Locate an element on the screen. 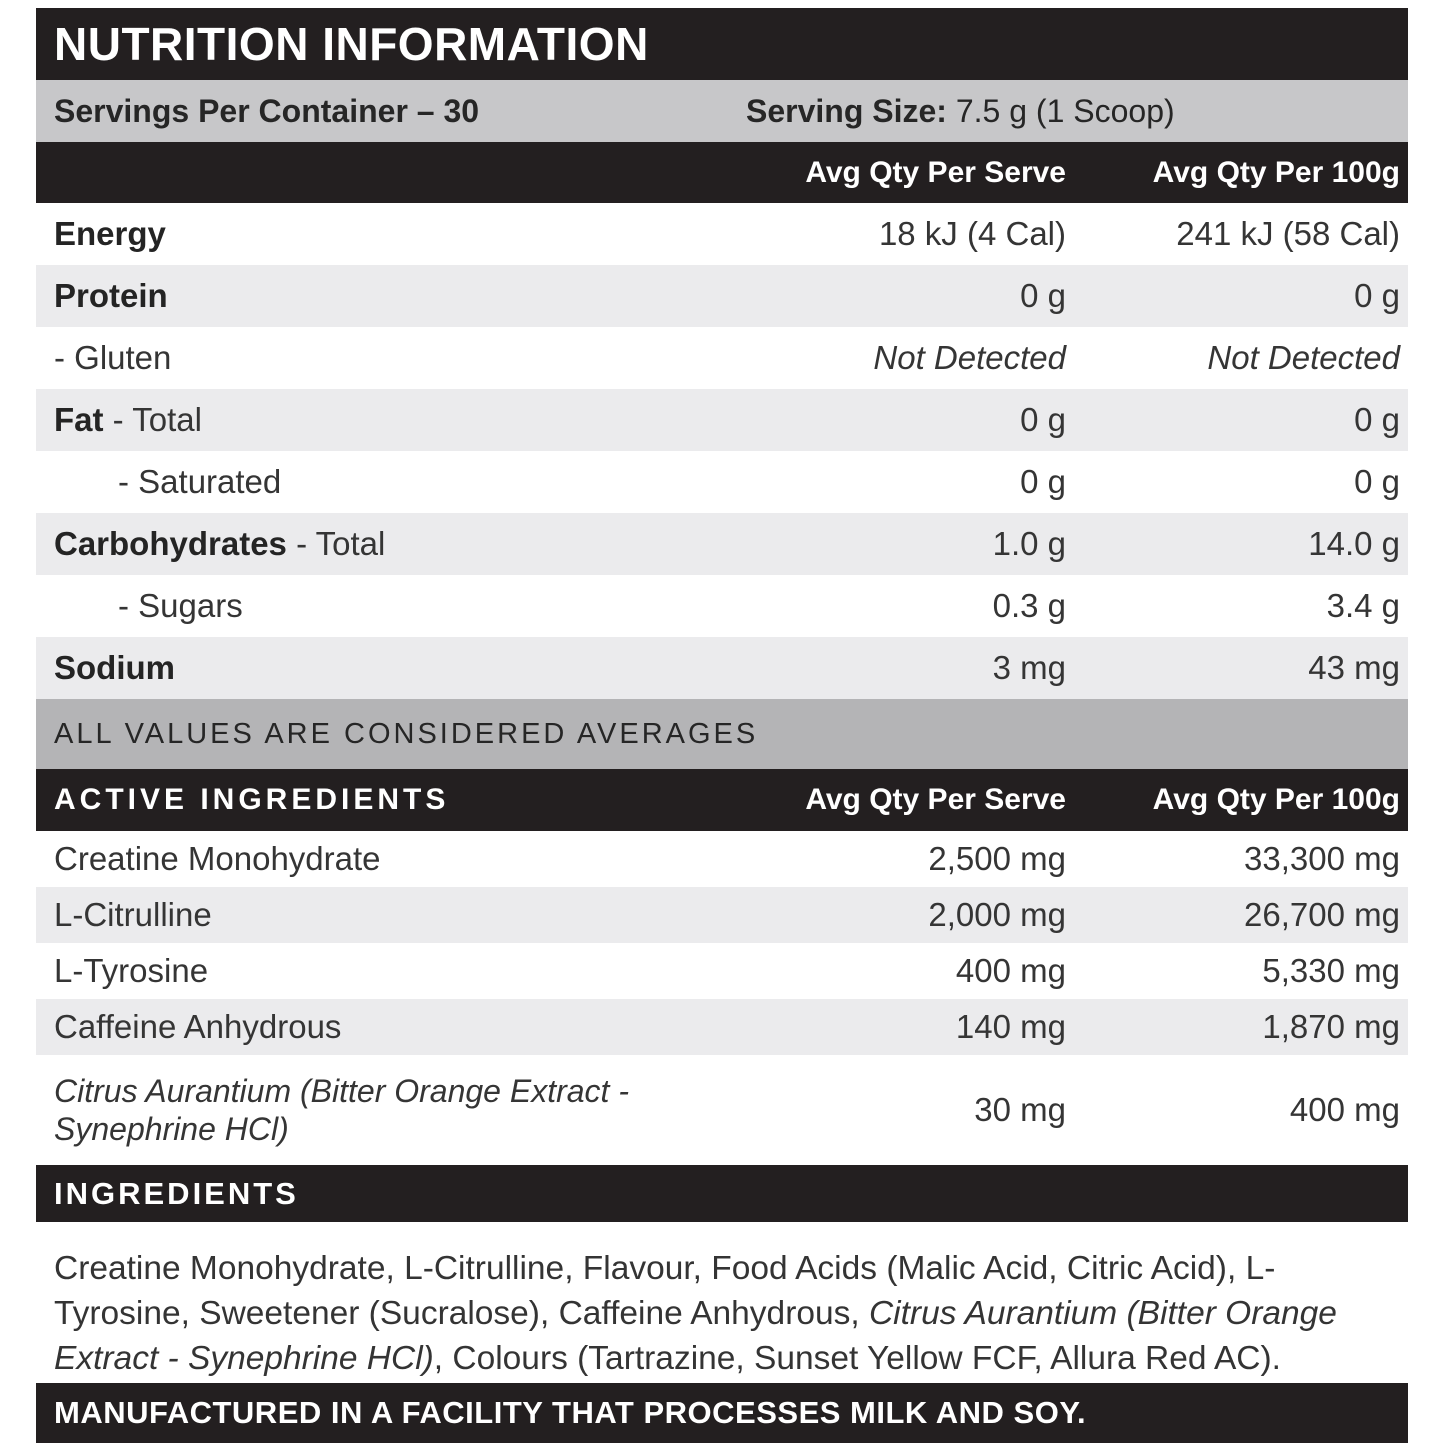 This screenshot has width=1445, height=1445. value-per-serve: 140 mg is located at coordinates (1010, 1026).